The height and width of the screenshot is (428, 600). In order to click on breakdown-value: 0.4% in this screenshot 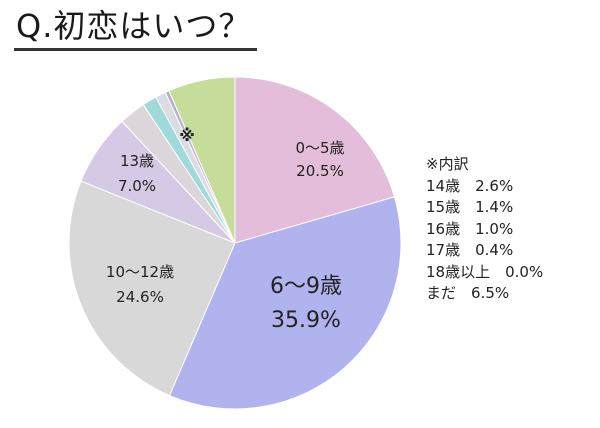, I will do `click(494, 250)`.